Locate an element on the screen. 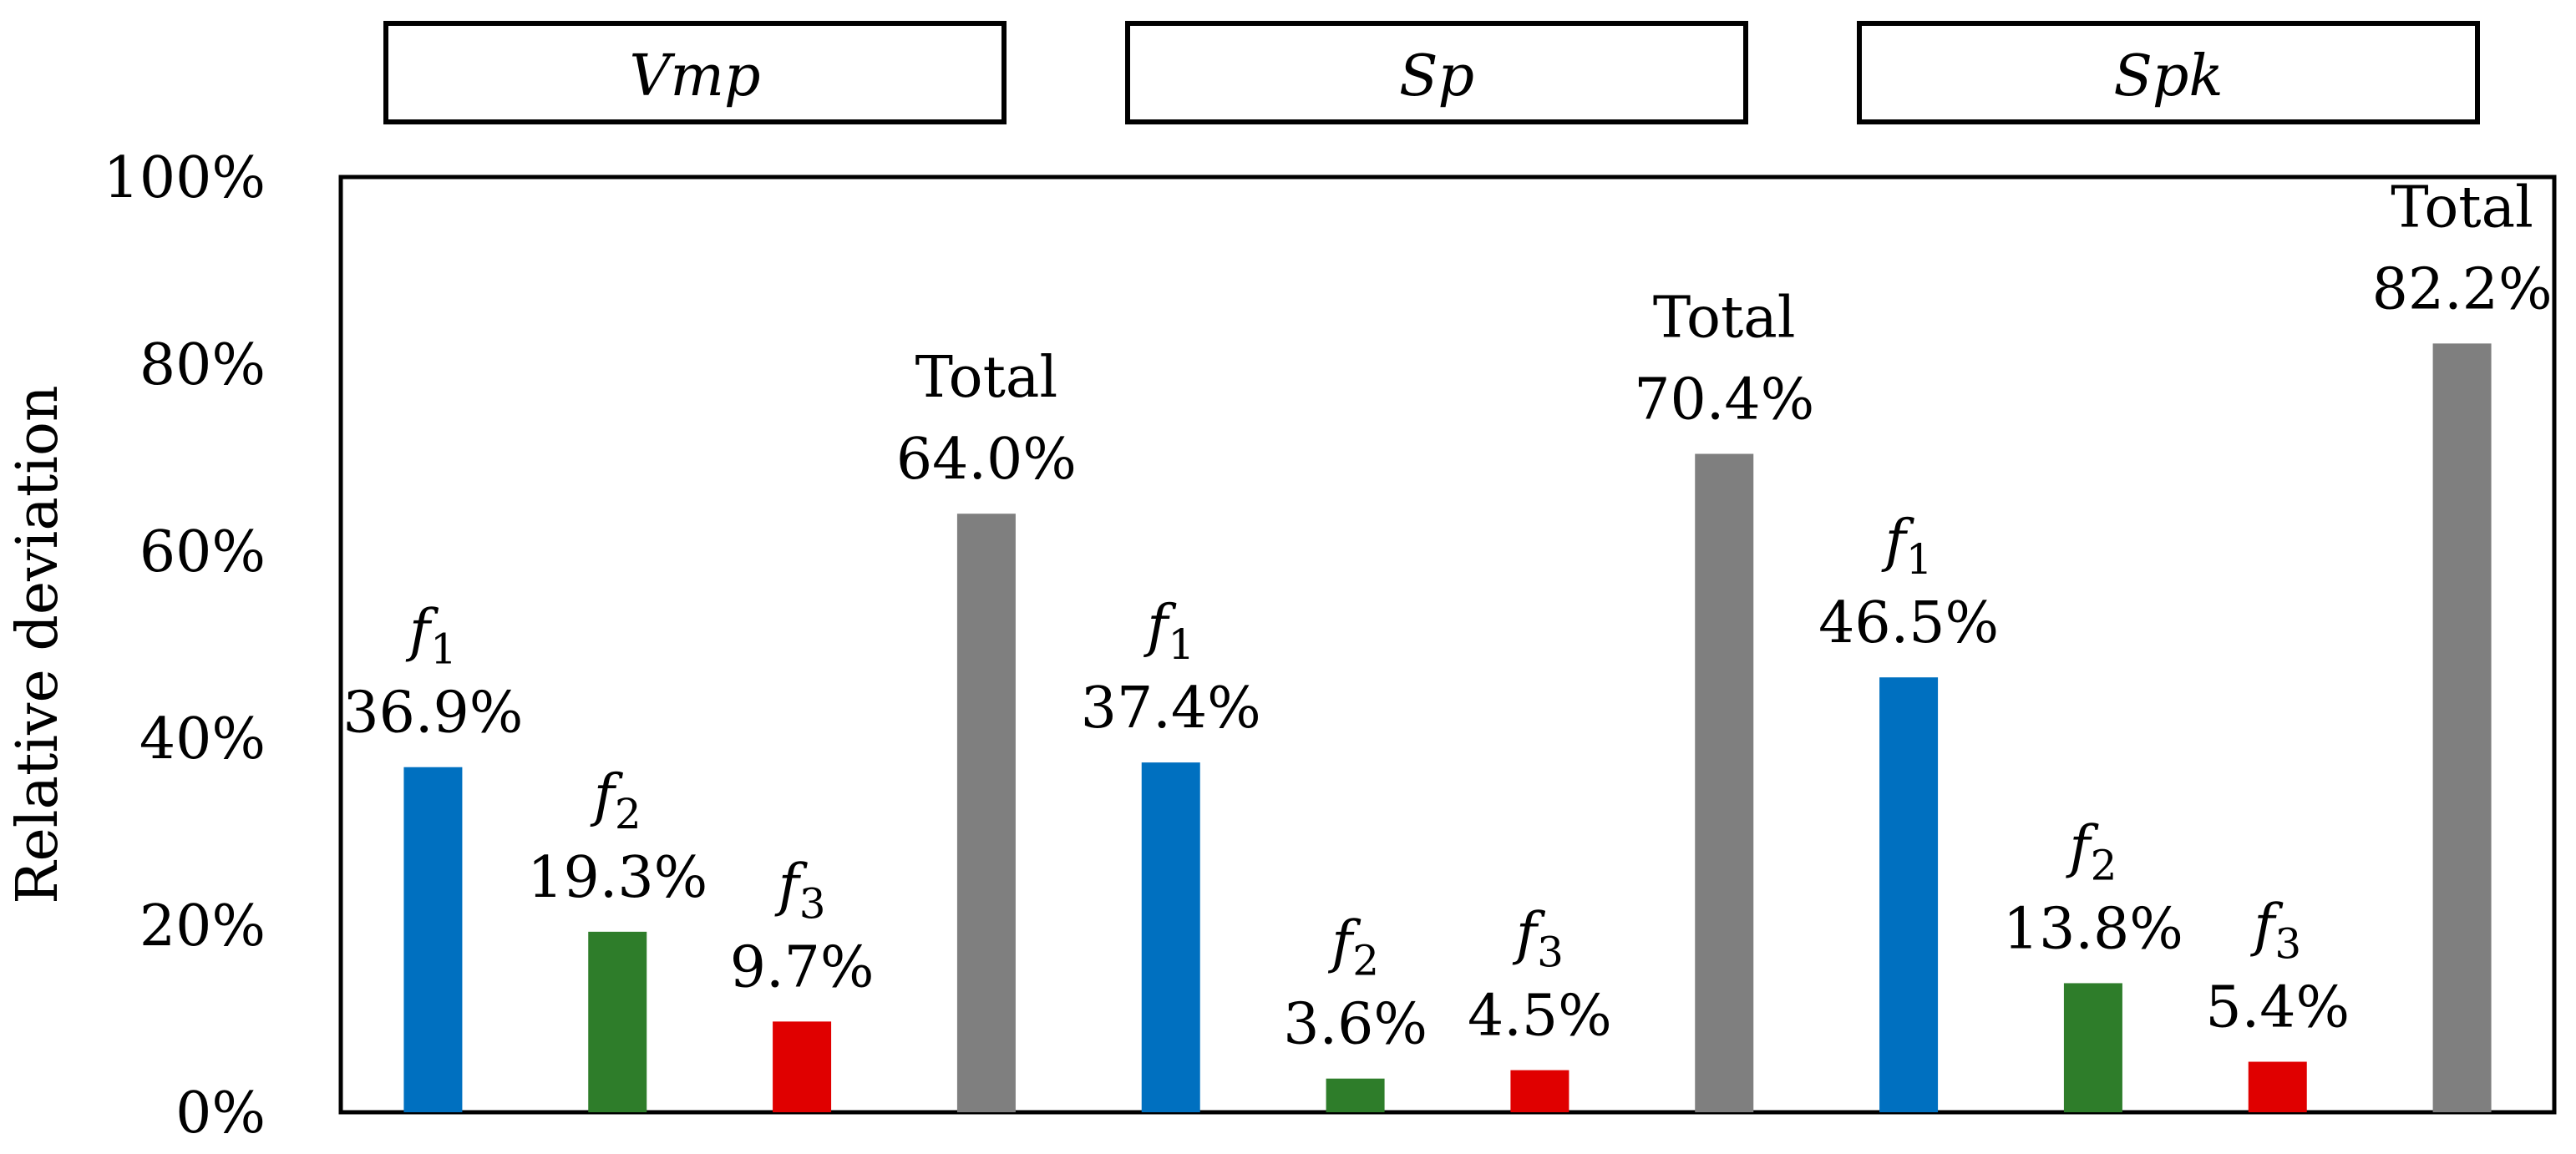  y-tick-label: 60% is located at coordinates (202, 552).